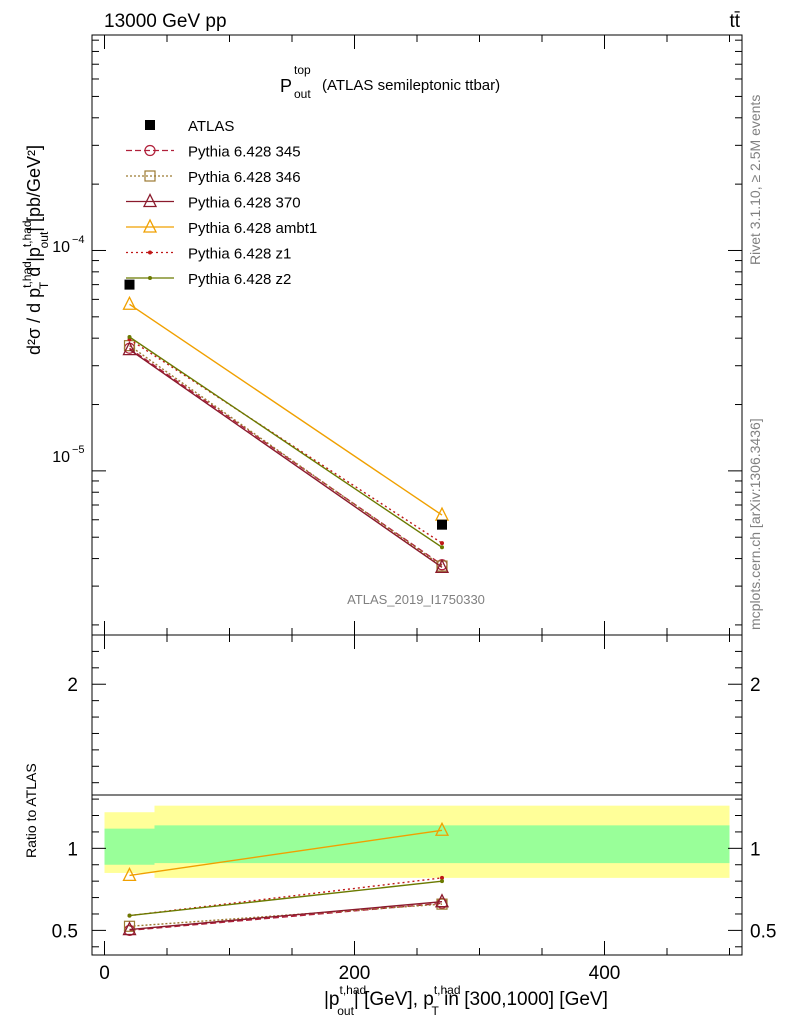  I want to click on ratio-bands, so click(417, 841).